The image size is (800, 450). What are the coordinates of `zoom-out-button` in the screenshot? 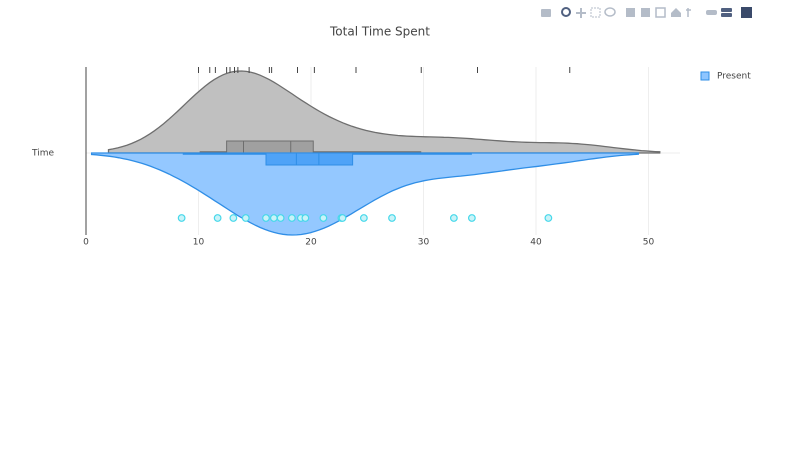 It's located at (645, 12).